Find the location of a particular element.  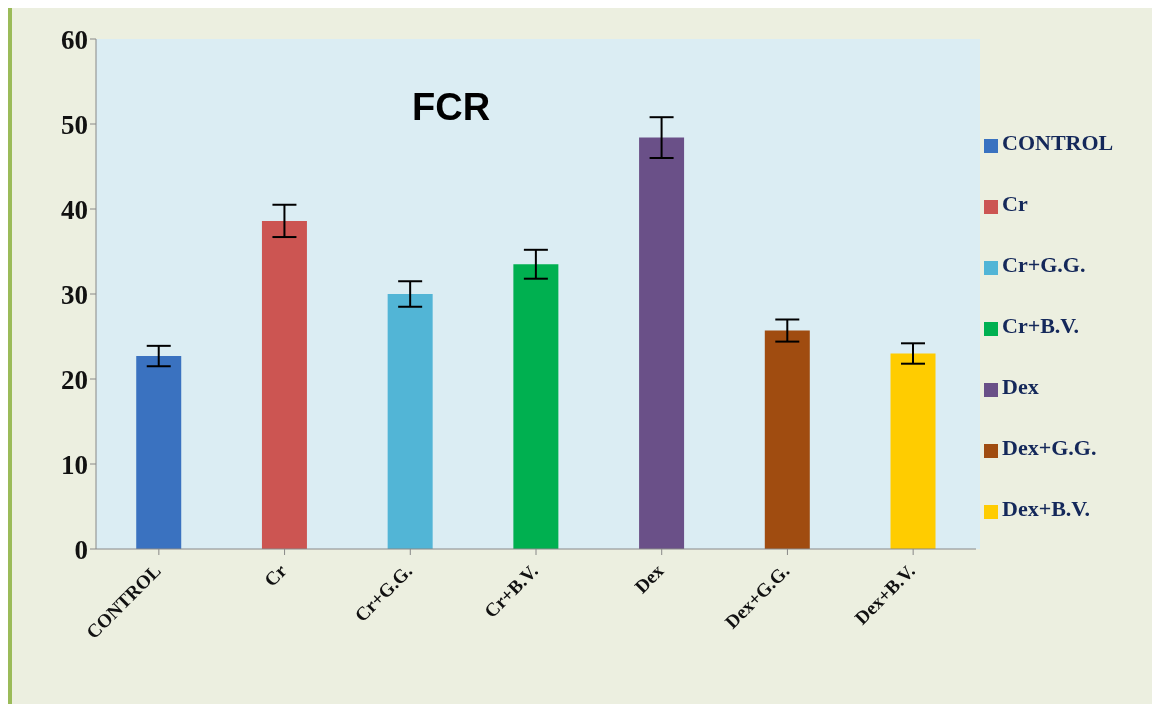

legend-label: Cr+G.G. is located at coordinates (1044, 264).